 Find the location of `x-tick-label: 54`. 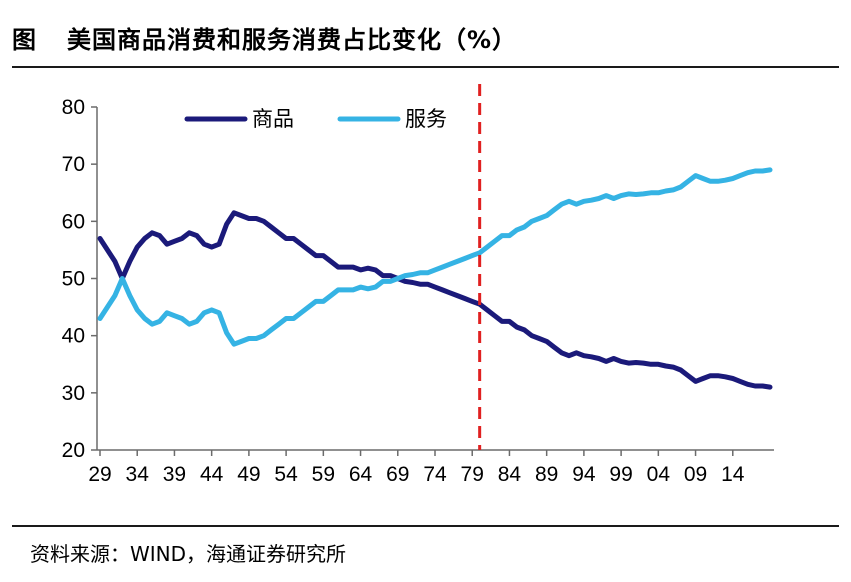

x-tick-label: 54 is located at coordinates (286, 474).